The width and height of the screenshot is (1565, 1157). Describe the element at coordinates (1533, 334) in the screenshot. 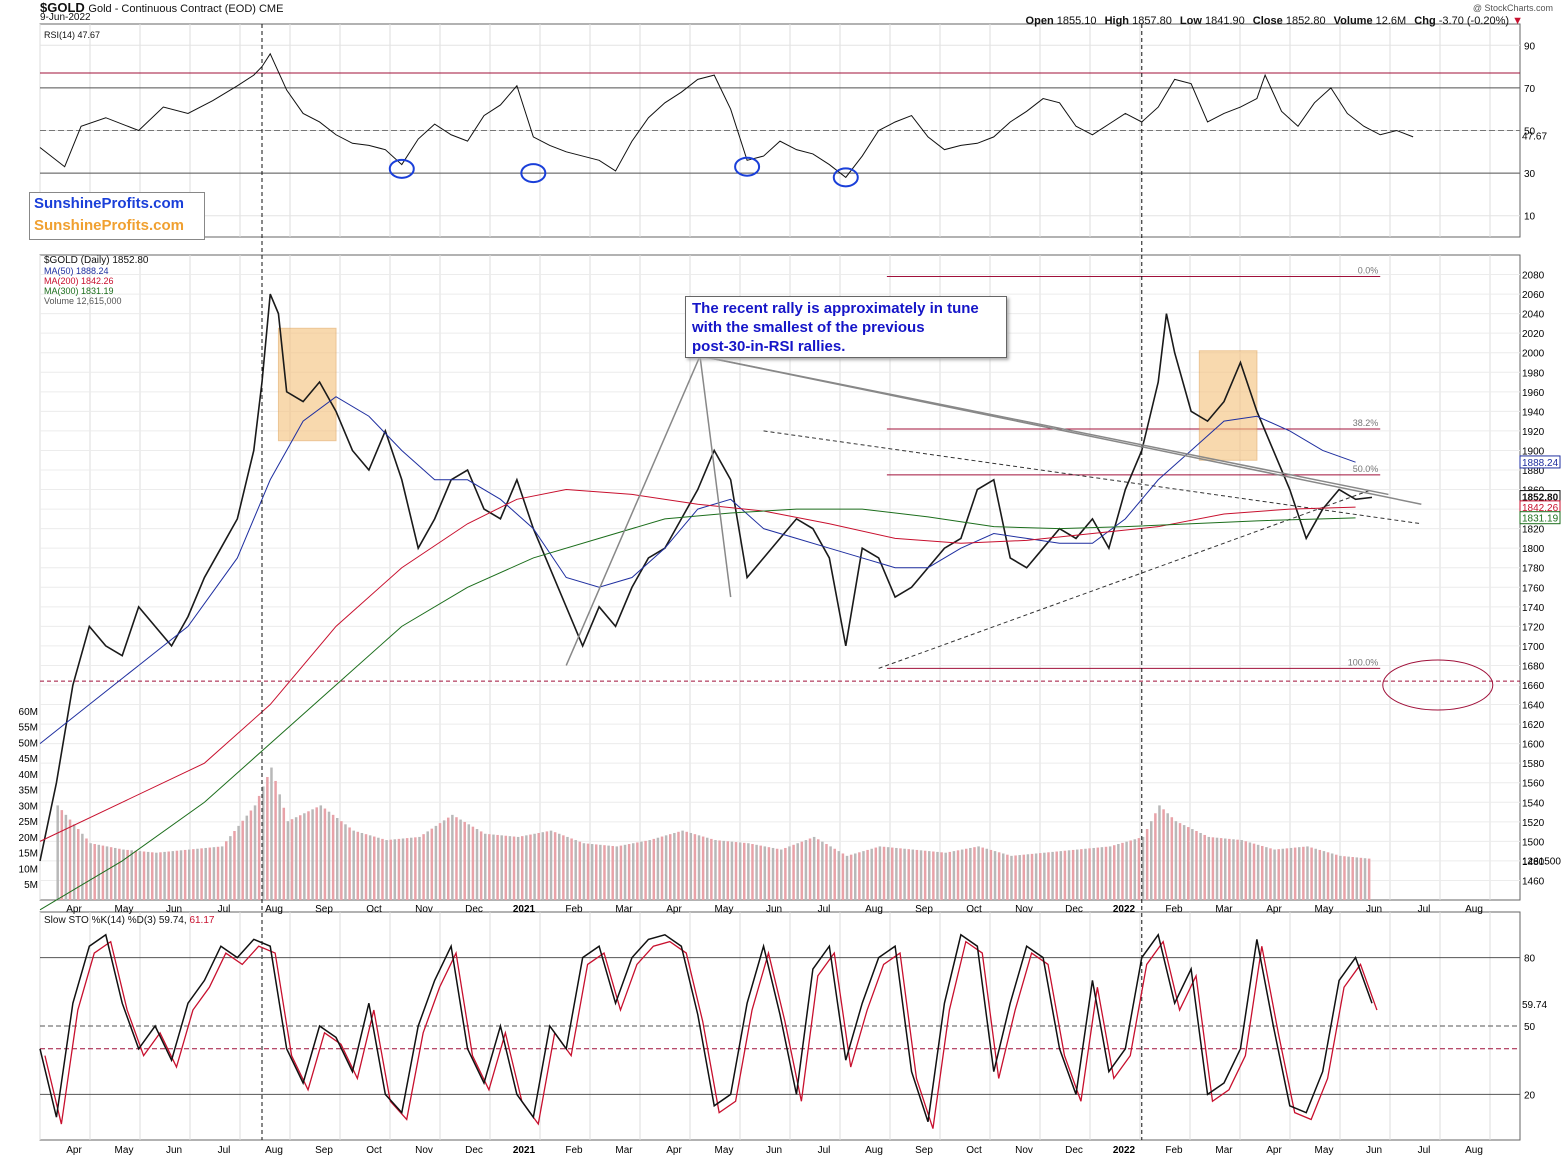

I see `price-tick-label: 2020` at that location.